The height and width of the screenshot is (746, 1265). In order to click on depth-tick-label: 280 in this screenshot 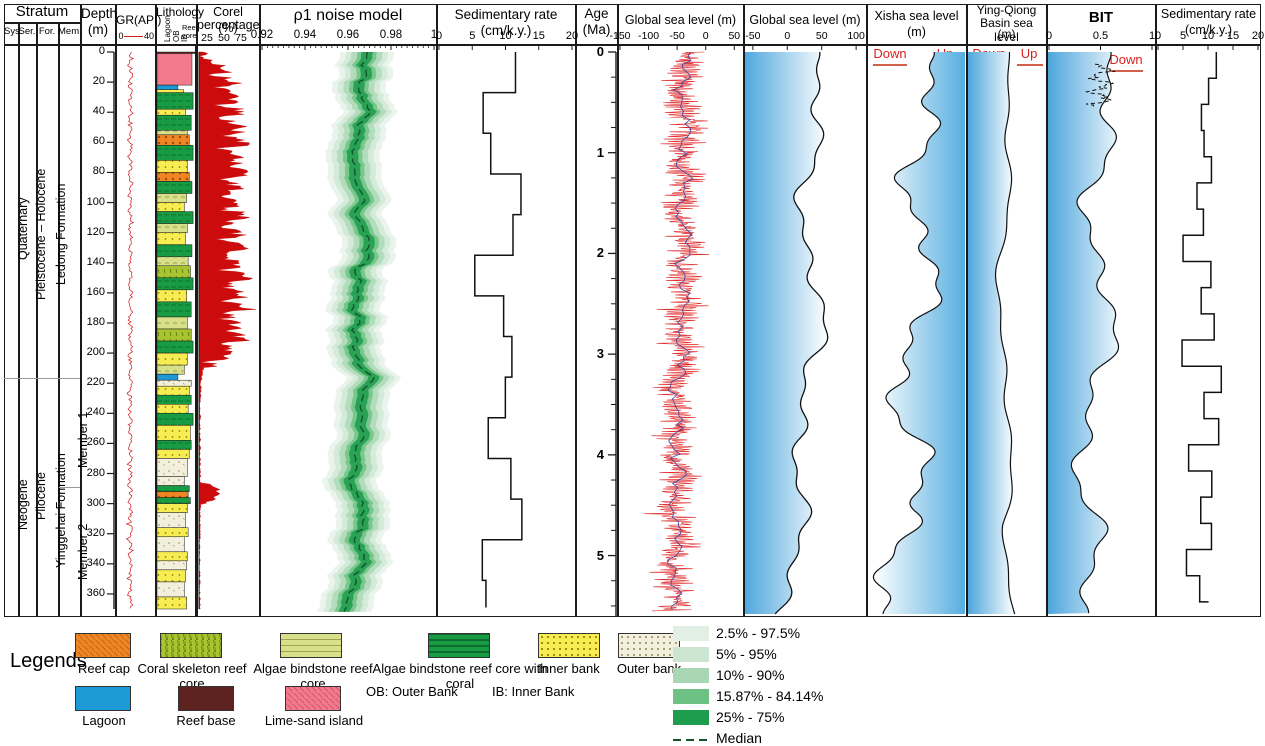, I will do `click(95, 472)`.